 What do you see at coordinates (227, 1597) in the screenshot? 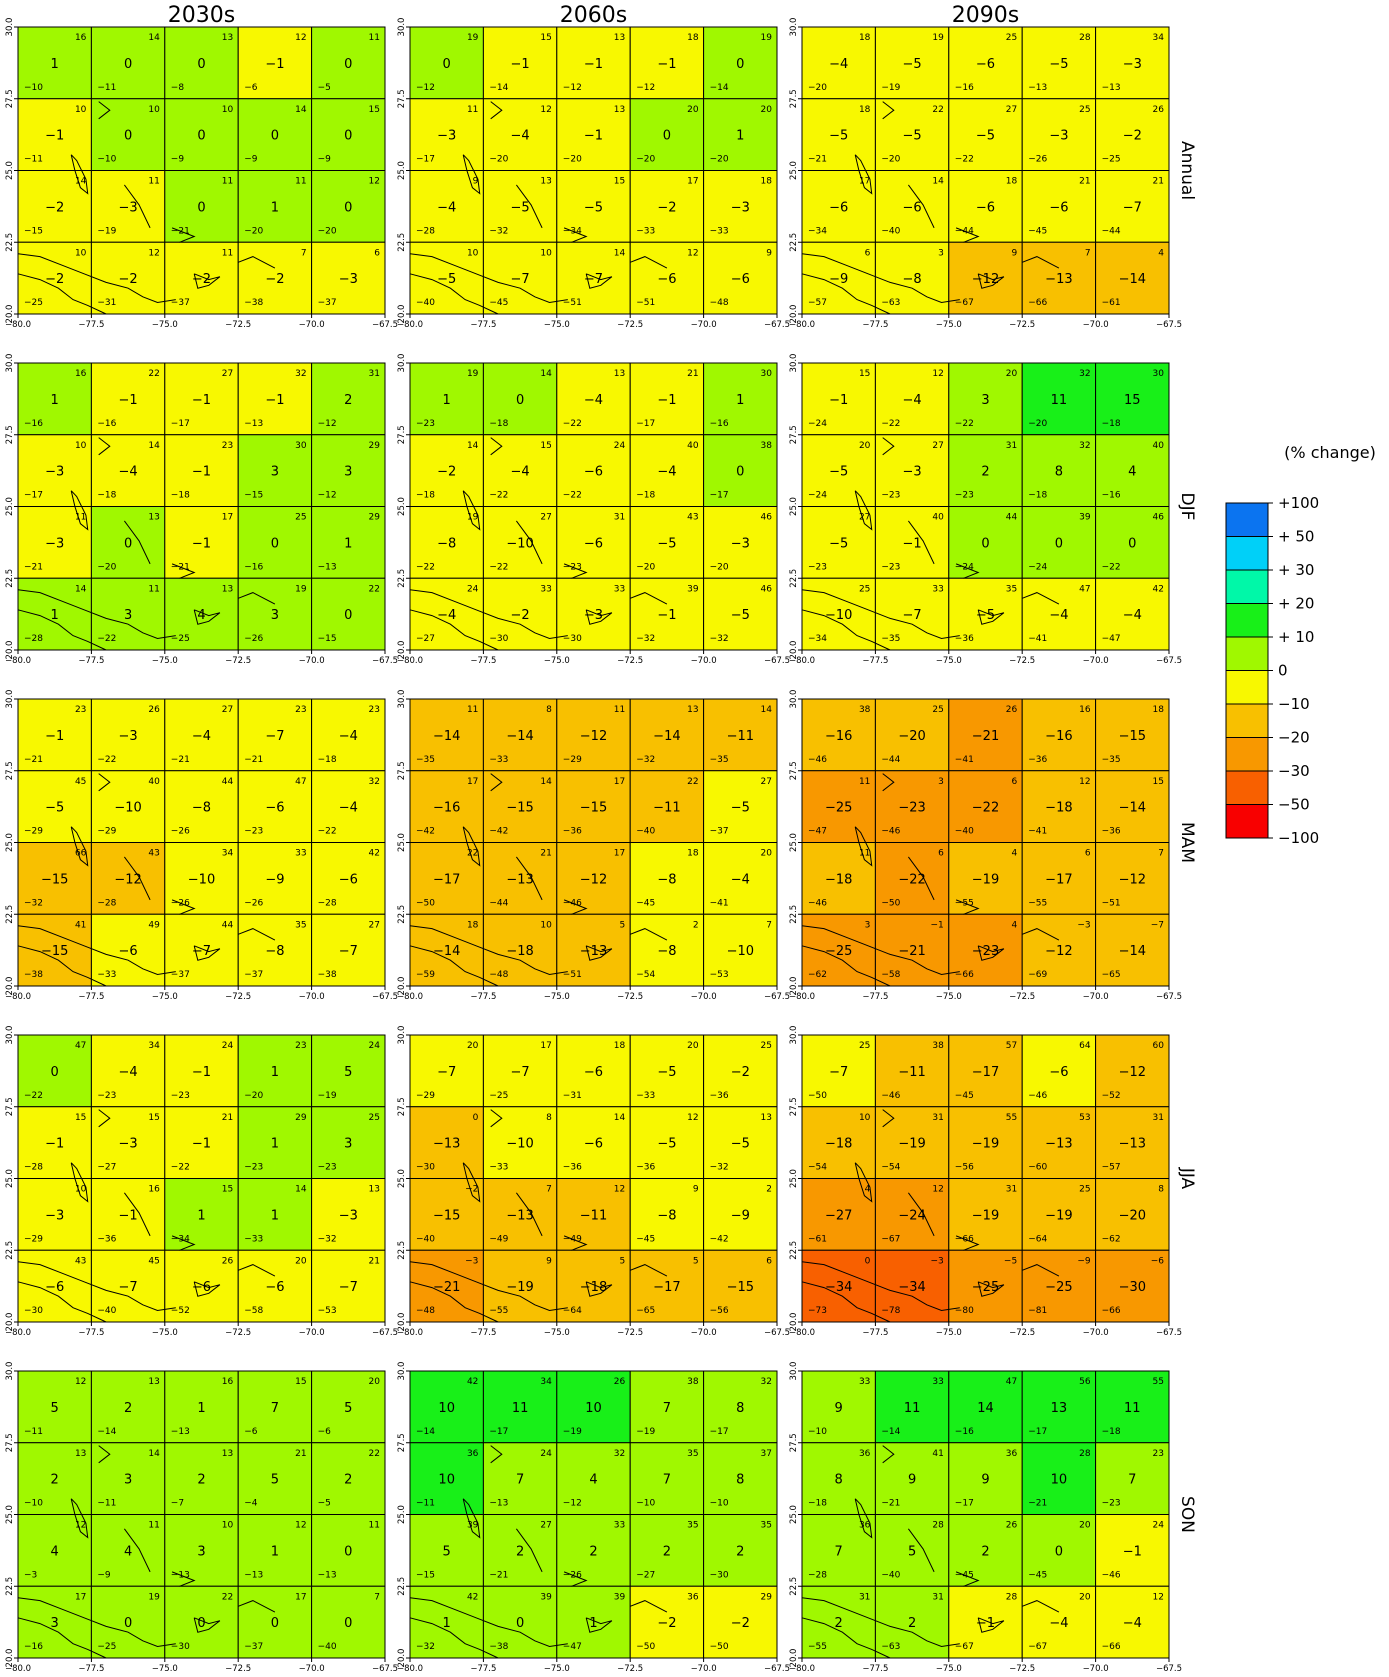
I see `cell-upper-value: 22` at bounding box center [227, 1597].